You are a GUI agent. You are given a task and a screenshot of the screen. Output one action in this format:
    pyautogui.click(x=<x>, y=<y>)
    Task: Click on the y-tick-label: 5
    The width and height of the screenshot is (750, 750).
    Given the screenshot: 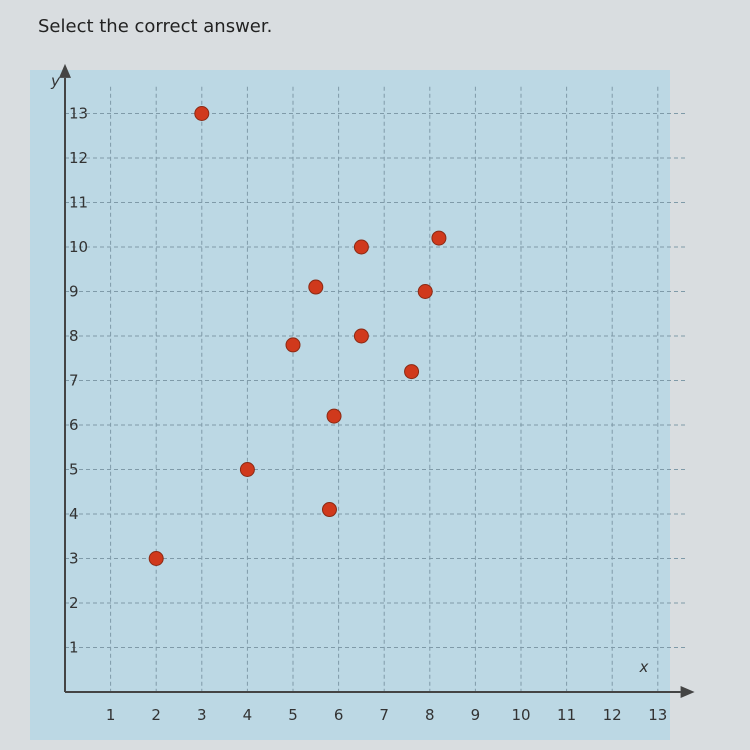 What is the action you would take?
    pyautogui.click(x=74, y=470)
    